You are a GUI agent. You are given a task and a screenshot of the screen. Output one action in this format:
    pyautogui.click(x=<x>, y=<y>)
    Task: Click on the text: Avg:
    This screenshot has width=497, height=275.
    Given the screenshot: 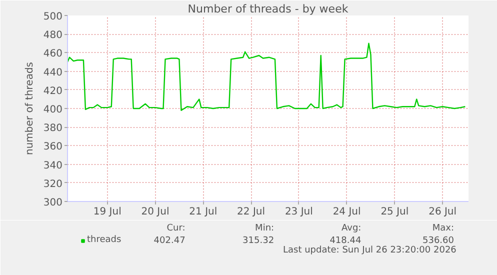 What is the action you would take?
    pyautogui.click(x=351, y=229)
    